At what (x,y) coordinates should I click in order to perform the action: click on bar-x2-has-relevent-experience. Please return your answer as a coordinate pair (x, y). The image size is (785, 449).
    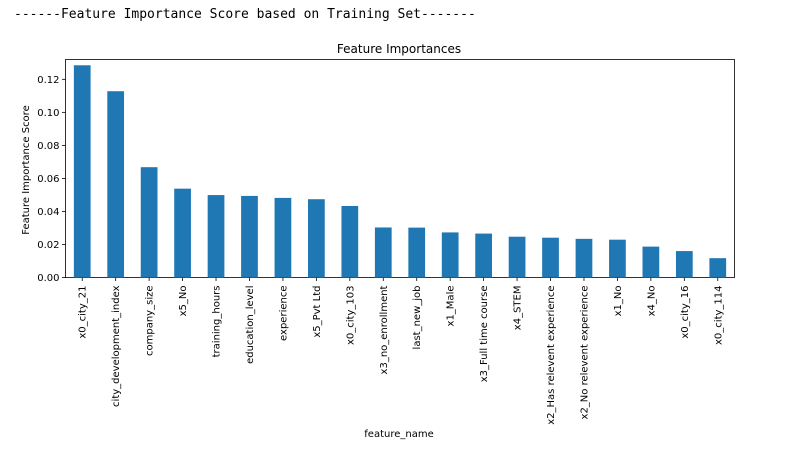
    Looking at the image, I should click on (550, 257).